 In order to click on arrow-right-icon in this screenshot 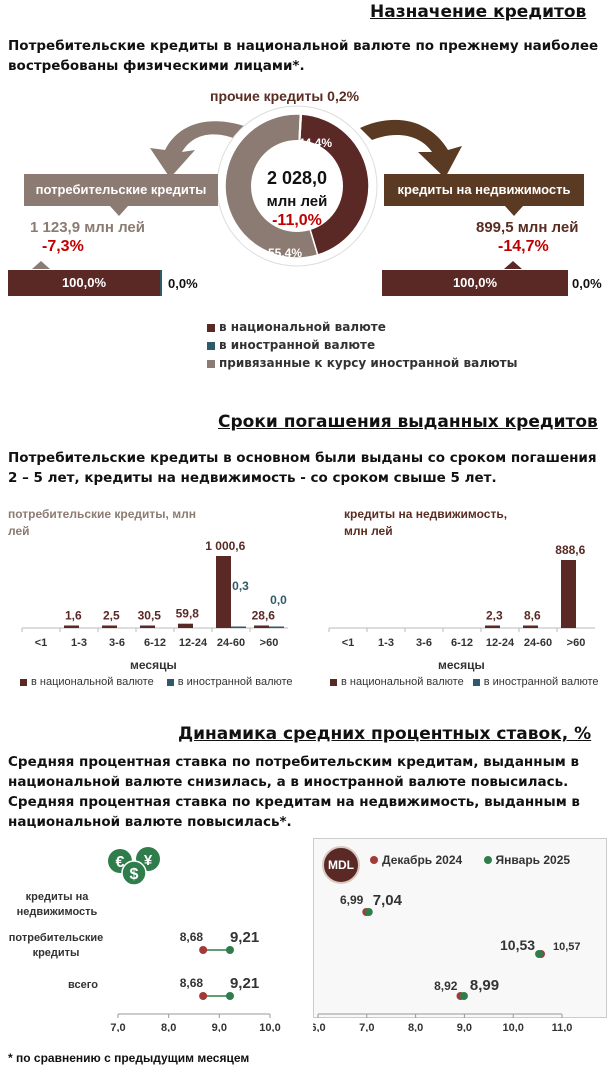, I will do `click(411, 148)`.